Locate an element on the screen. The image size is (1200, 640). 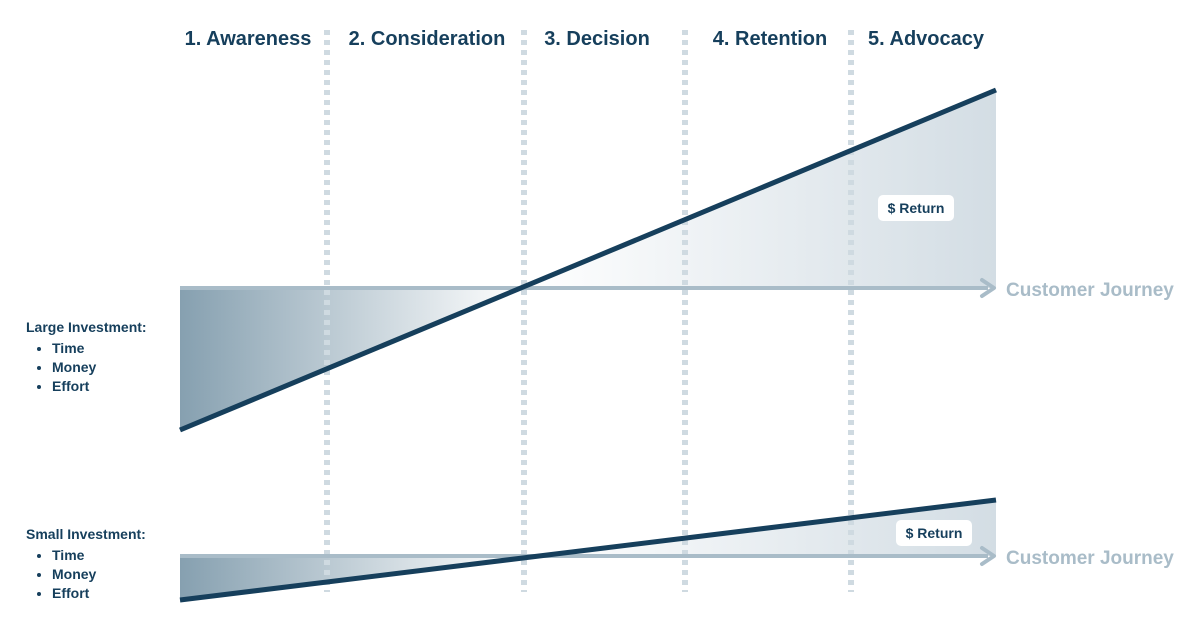
return-badge-large: $ Return is located at coordinates (916, 208).